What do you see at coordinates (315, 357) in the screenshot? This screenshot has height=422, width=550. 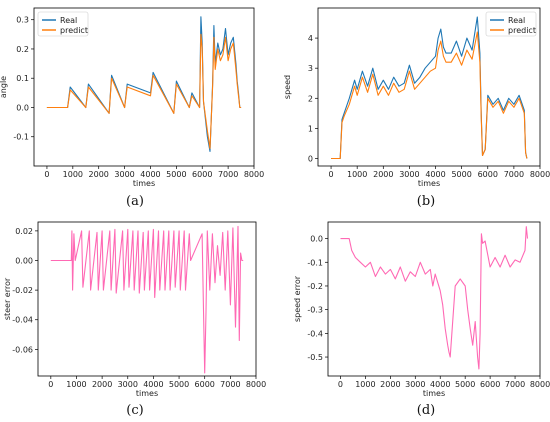 I see `y-tick-label: -0.5` at bounding box center [315, 357].